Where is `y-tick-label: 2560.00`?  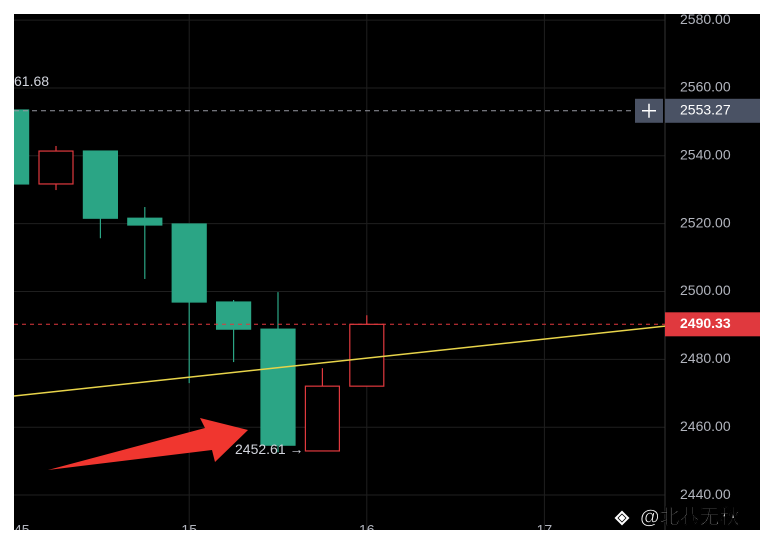 y-tick-label: 2560.00 is located at coordinates (705, 87).